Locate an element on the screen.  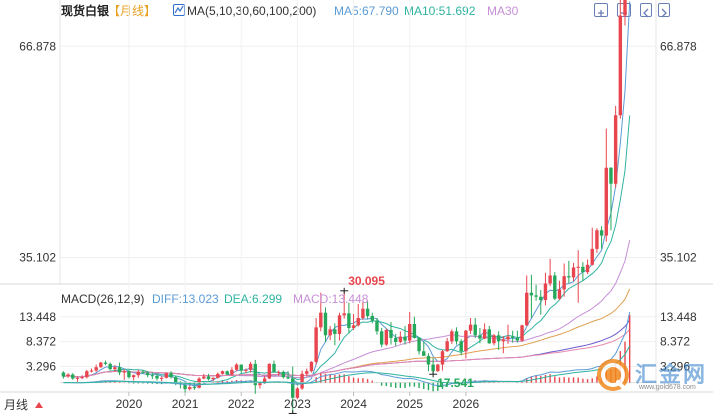
macd-y-tick-right: 3.296 is located at coordinates (675, 366).